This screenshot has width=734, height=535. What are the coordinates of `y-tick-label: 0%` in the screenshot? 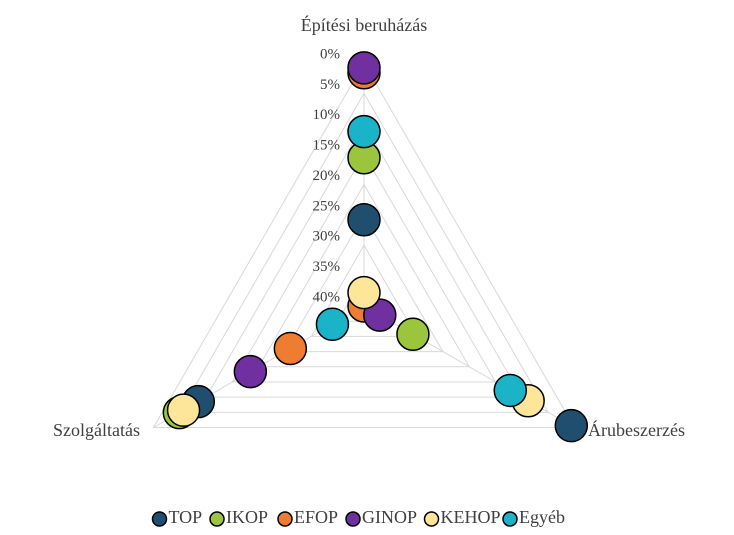 It's located at (330, 54).